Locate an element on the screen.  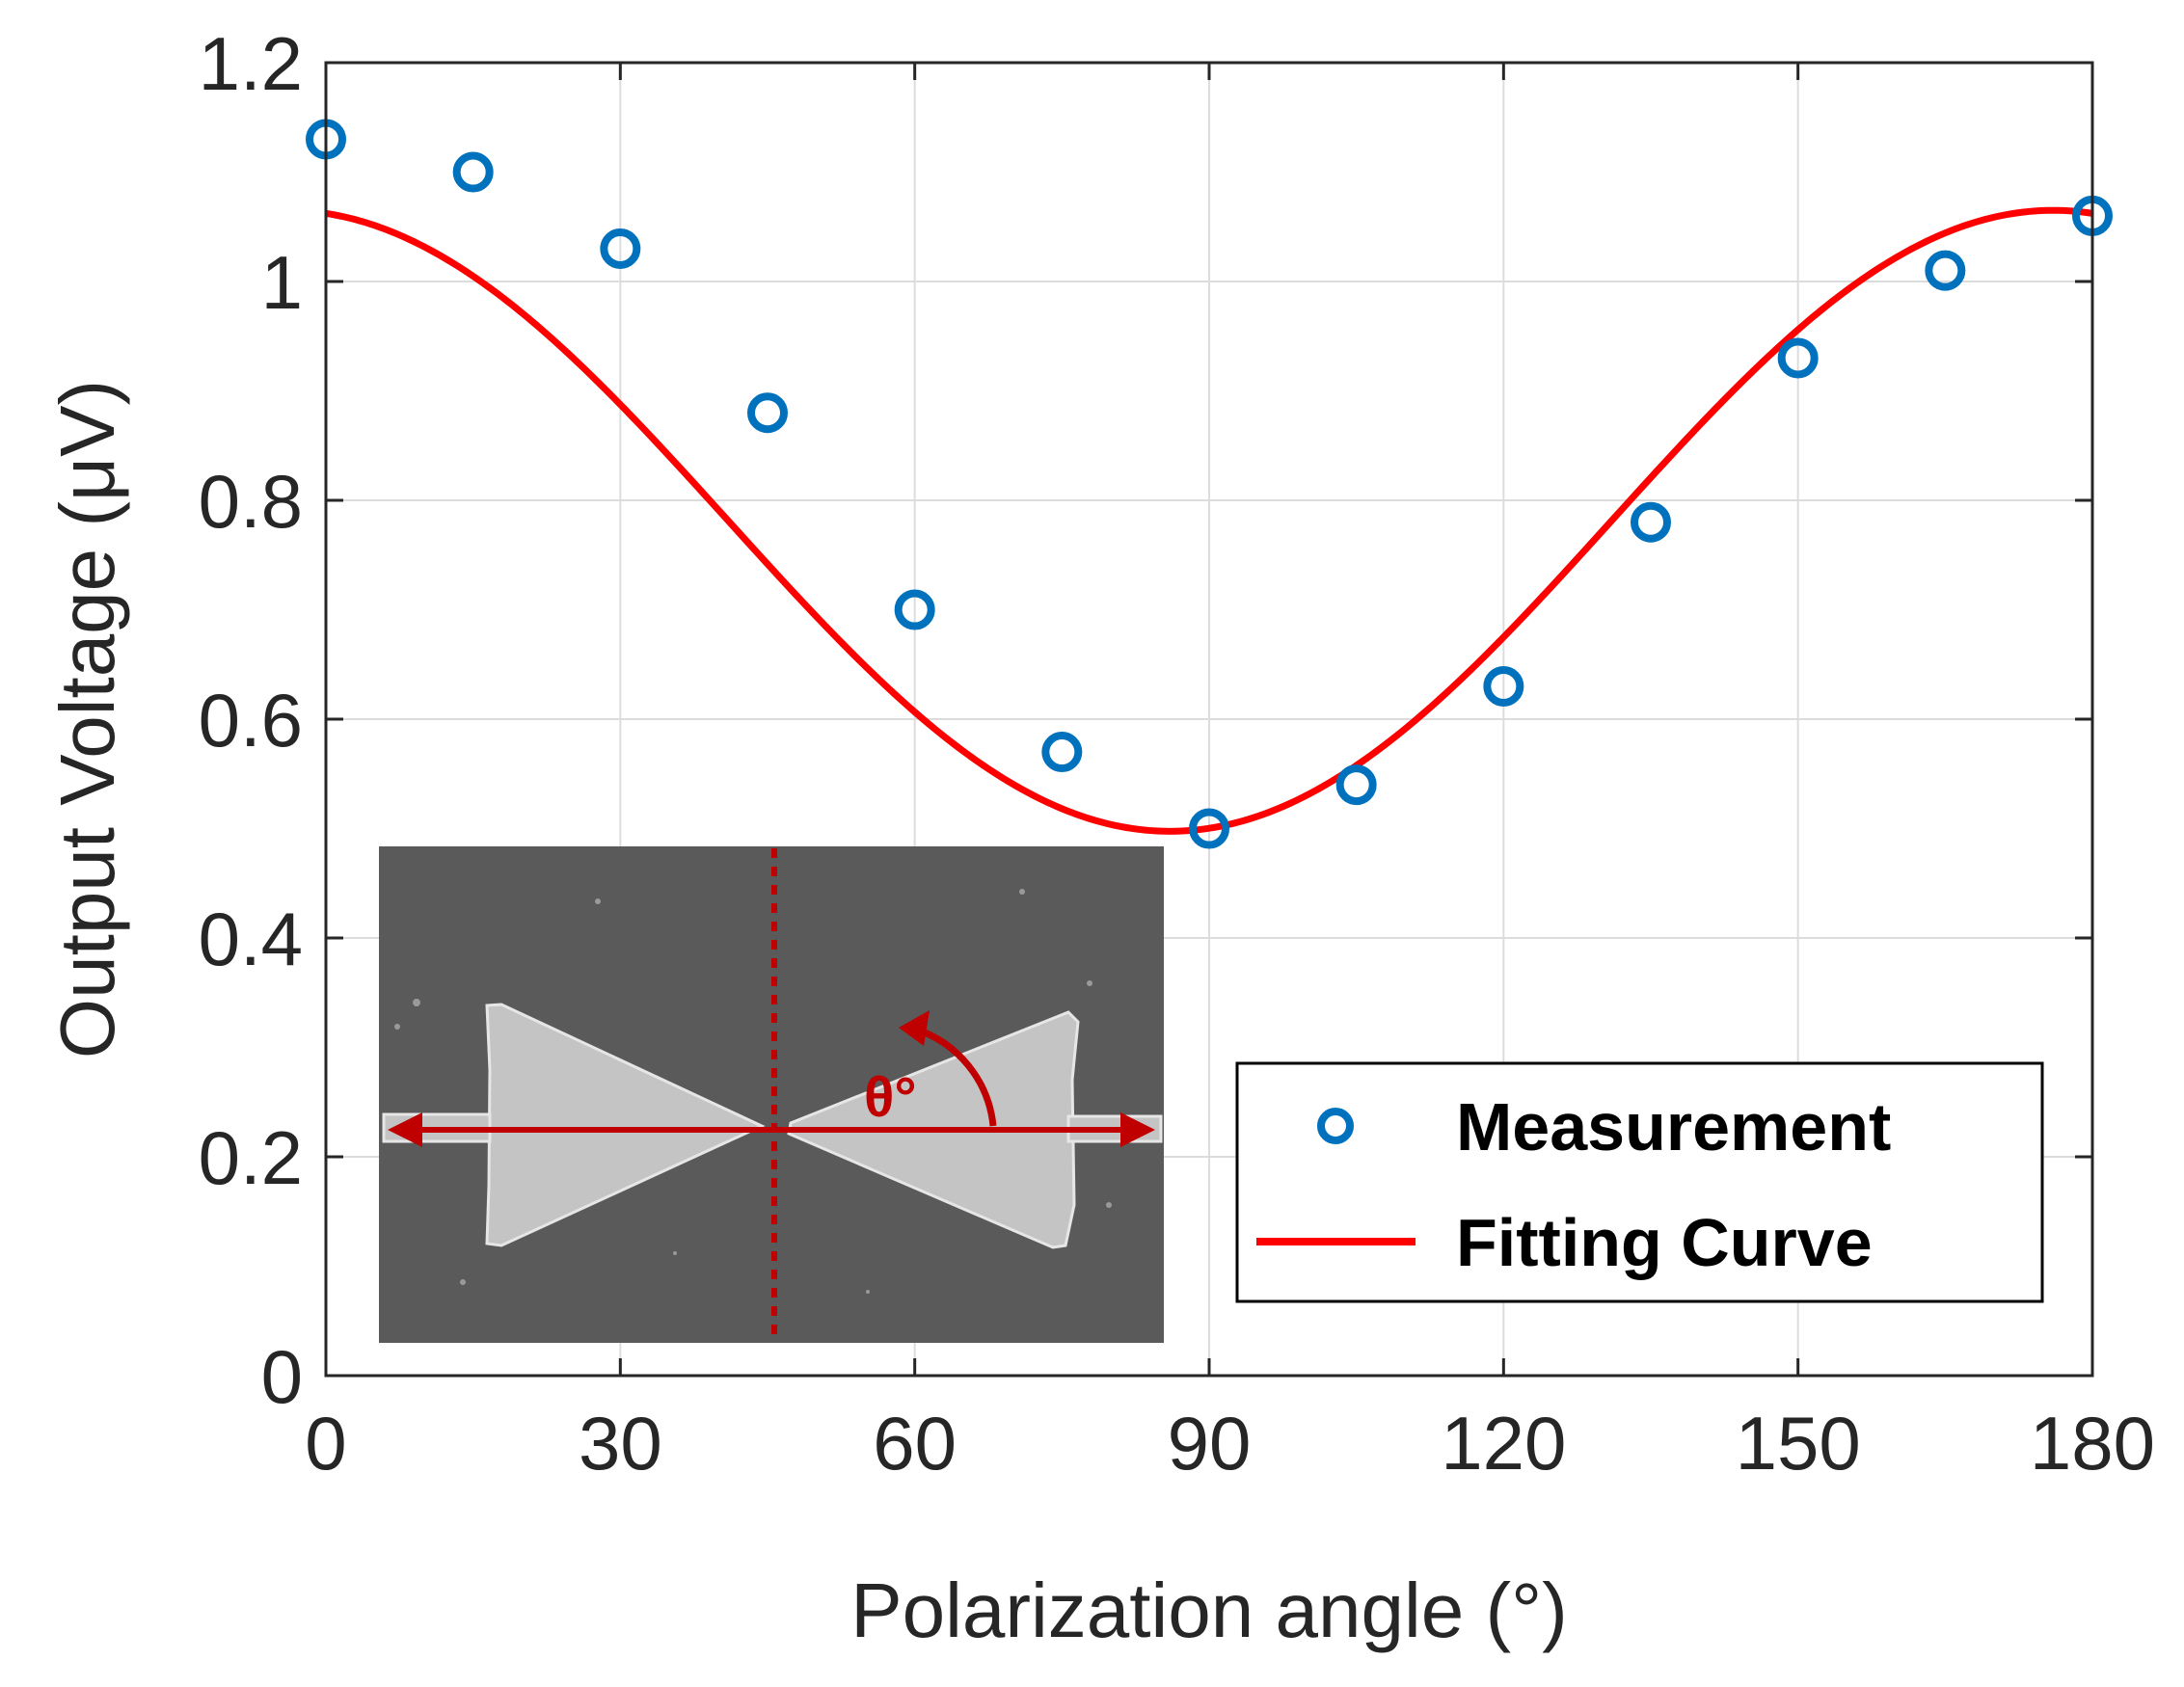
legend-fit-label: Fitting Curve is located at coordinates (1665, 1242).